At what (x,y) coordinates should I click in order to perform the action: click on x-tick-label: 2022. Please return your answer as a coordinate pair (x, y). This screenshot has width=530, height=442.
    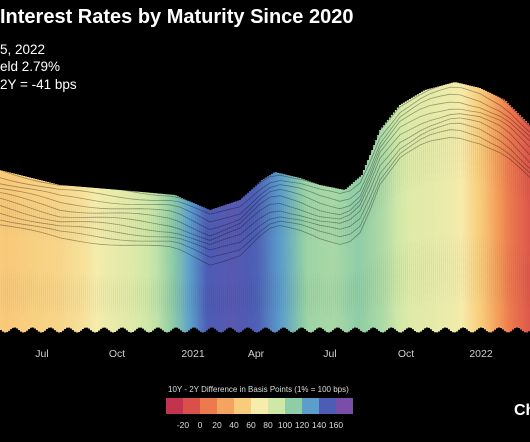
    Looking at the image, I should click on (481, 354).